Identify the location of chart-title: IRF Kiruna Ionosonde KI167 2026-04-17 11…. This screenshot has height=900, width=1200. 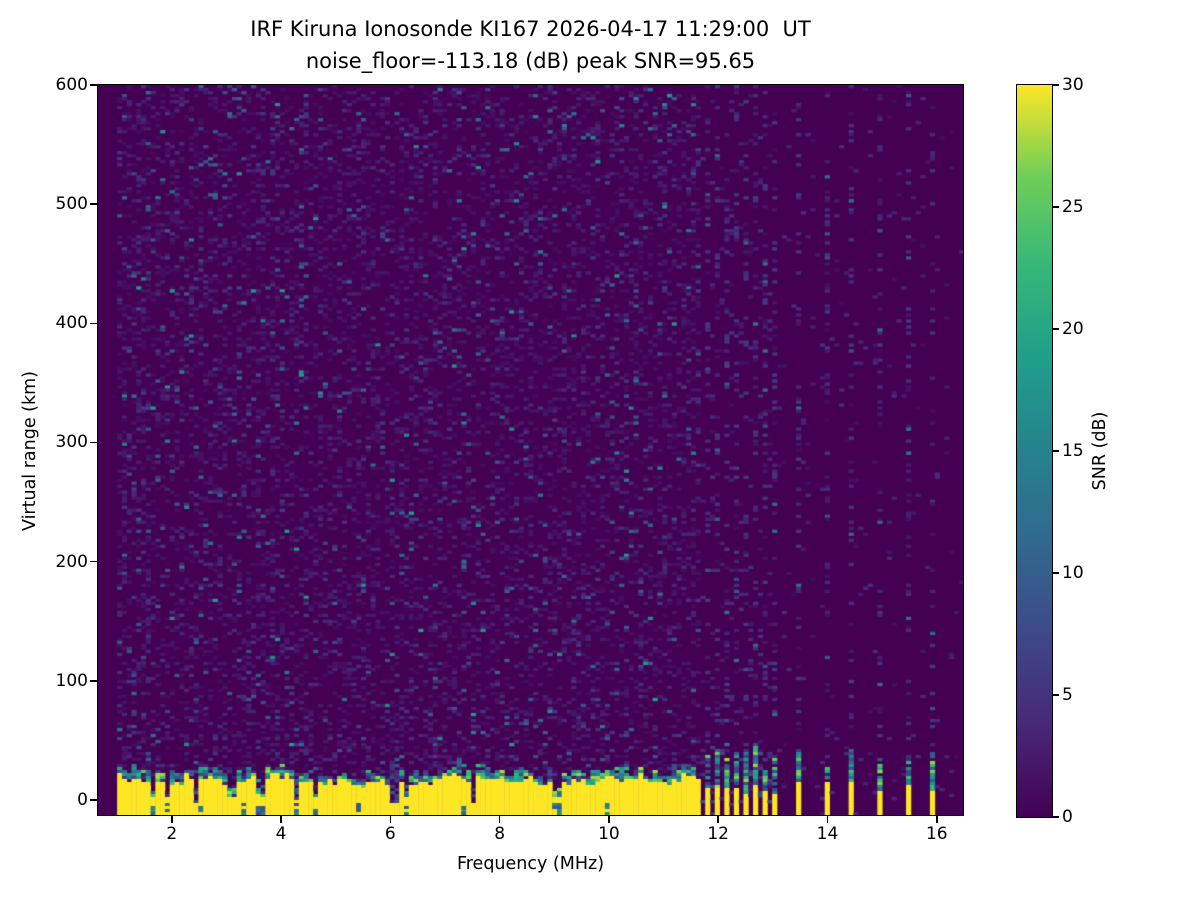
(530, 29).